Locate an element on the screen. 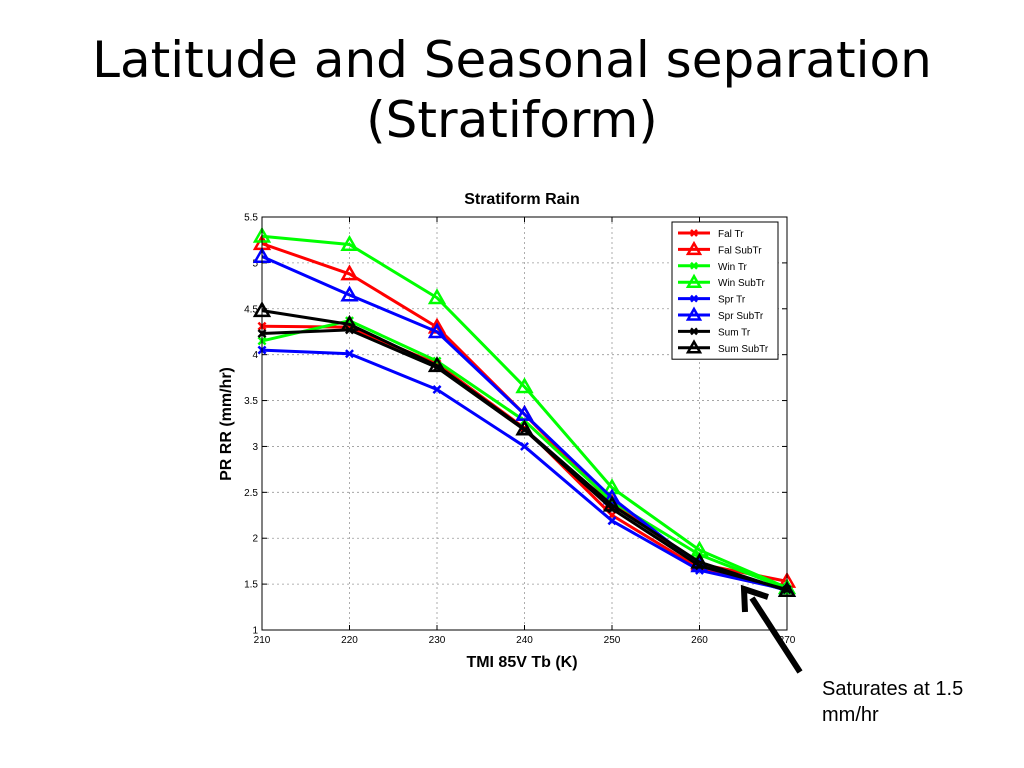 This screenshot has height=768, width=1024. data-point-fal-subtr is located at coordinates (349, 272).